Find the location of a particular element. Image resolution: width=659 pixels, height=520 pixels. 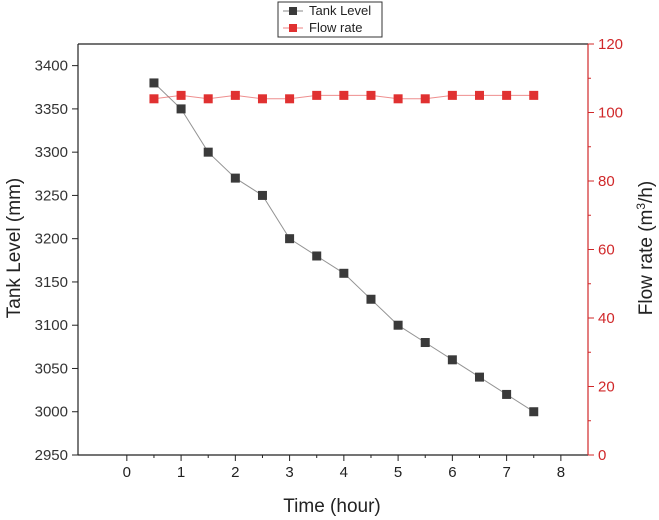

x-tick-label: 8 is located at coordinates (561, 472).